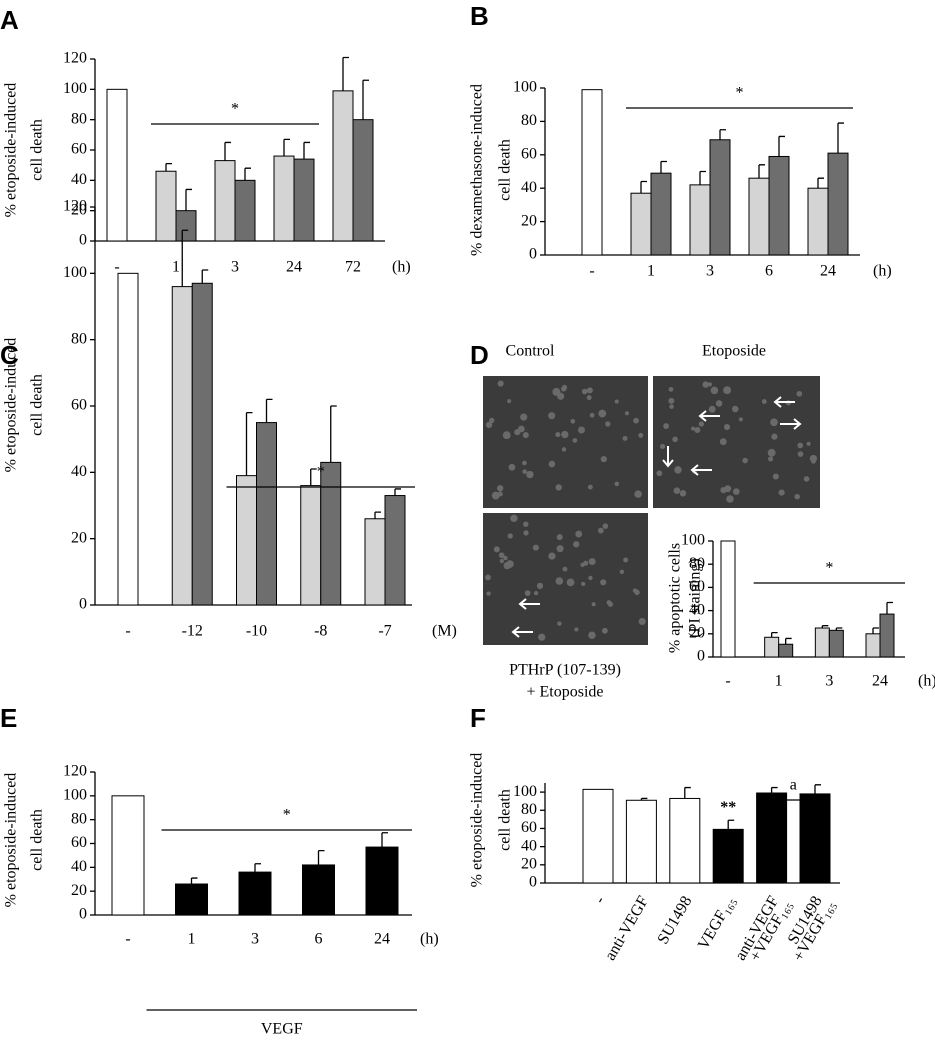 The width and height of the screenshot is (935, 1042). Describe the element at coordinates (565, 670) in the screenshot. I see `image-label: PTHrP (107-139)` at that location.